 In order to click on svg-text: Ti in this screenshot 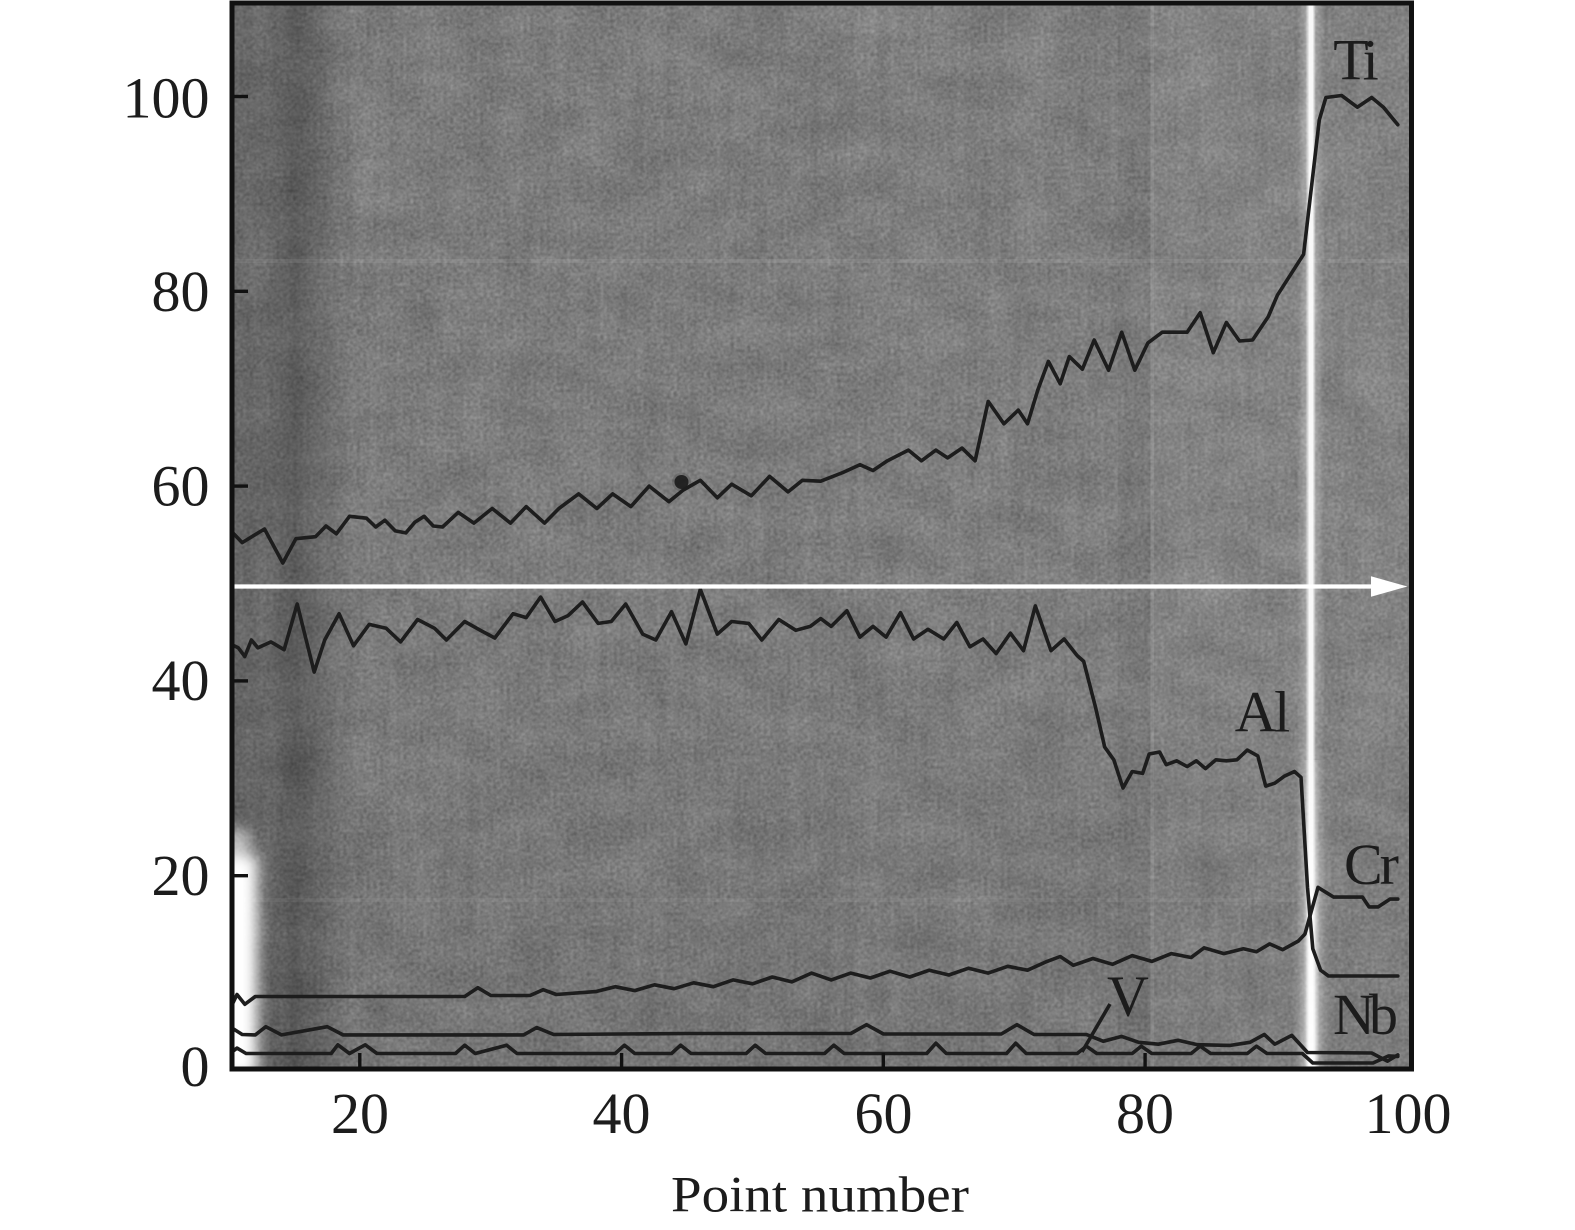, I will do `click(1356, 60)`.